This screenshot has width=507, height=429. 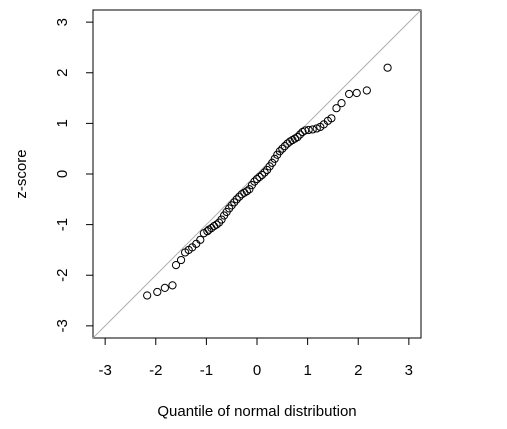 What do you see at coordinates (62, 325) in the screenshot?
I see `y-tick-label: -3` at bounding box center [62, 325].